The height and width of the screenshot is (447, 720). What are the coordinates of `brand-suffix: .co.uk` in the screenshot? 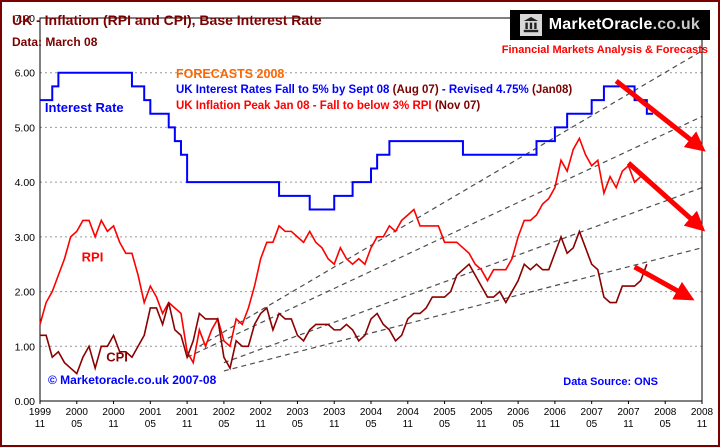 It's located at (676, 24).